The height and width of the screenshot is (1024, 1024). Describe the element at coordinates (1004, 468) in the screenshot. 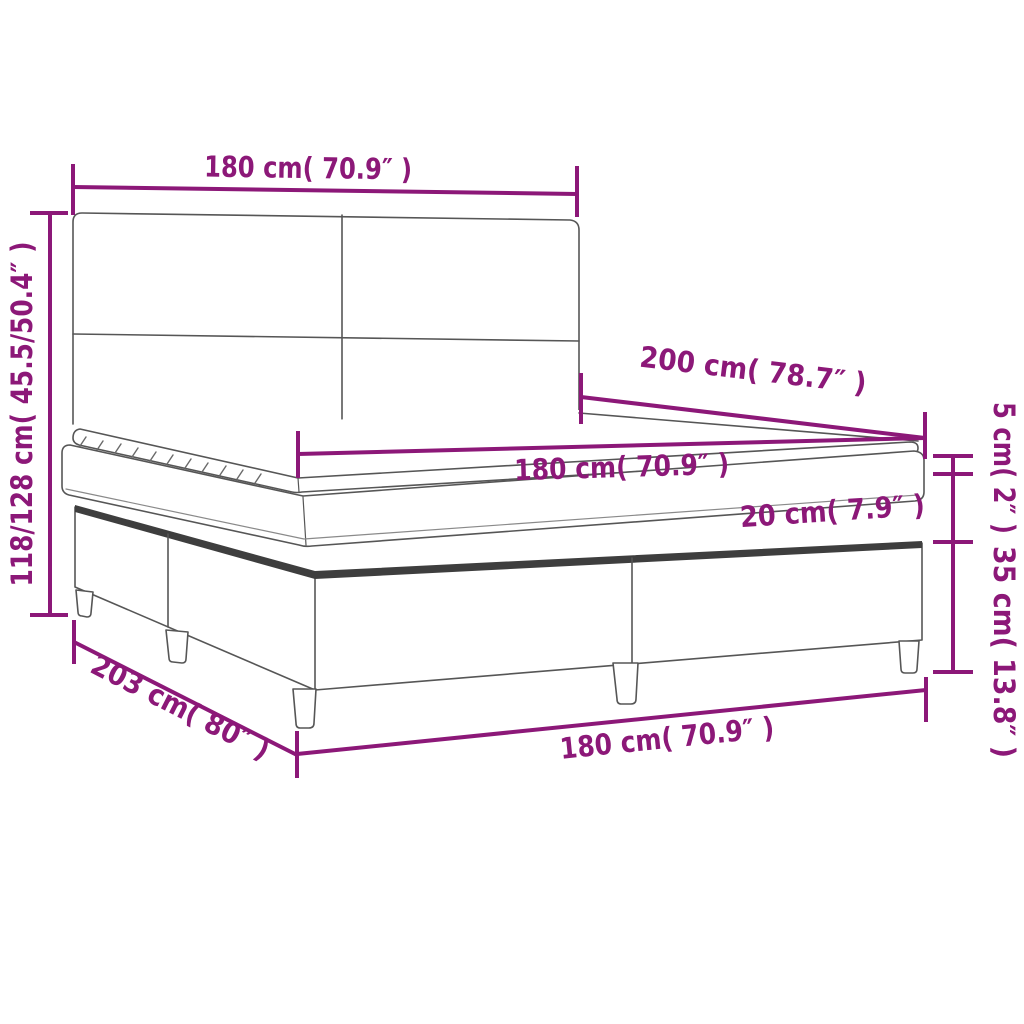

I see `topper-thickness-label: 5 cm( 2″ )` at that location.